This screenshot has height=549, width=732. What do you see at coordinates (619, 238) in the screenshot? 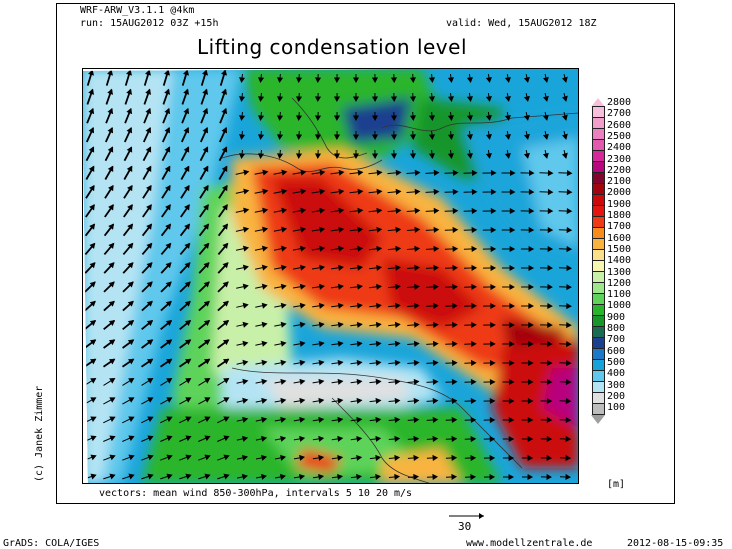
I see `colorbar-label: 1600` at bounding box center [619, 238].